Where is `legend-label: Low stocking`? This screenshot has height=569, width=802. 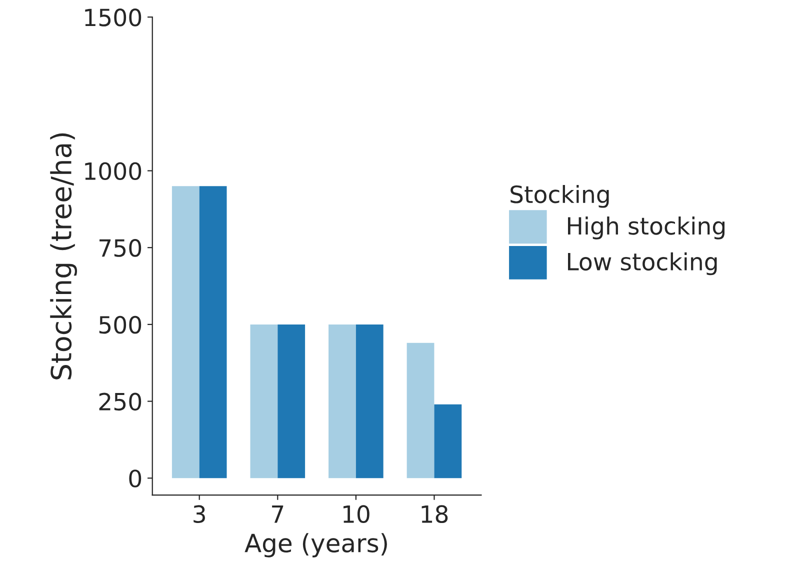 legend-label: Low stocking is located at coordinates (642, 264).